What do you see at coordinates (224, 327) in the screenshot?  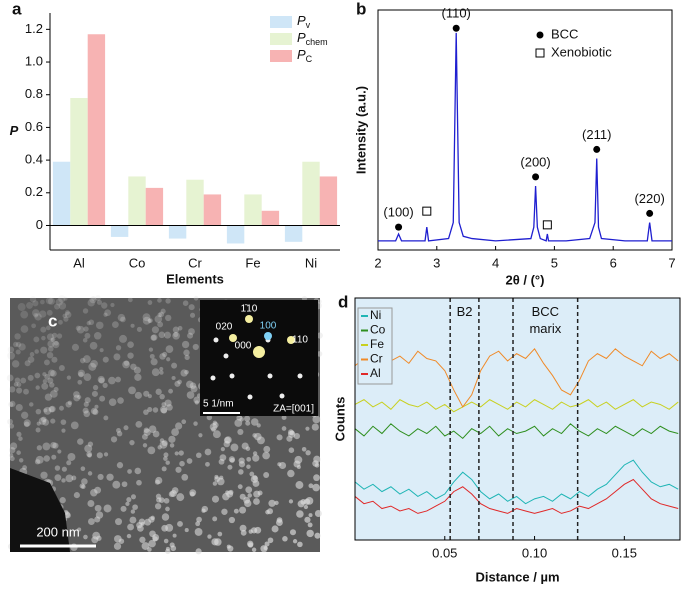 I see `spot-label: 020` at bounding box center [224, 327].